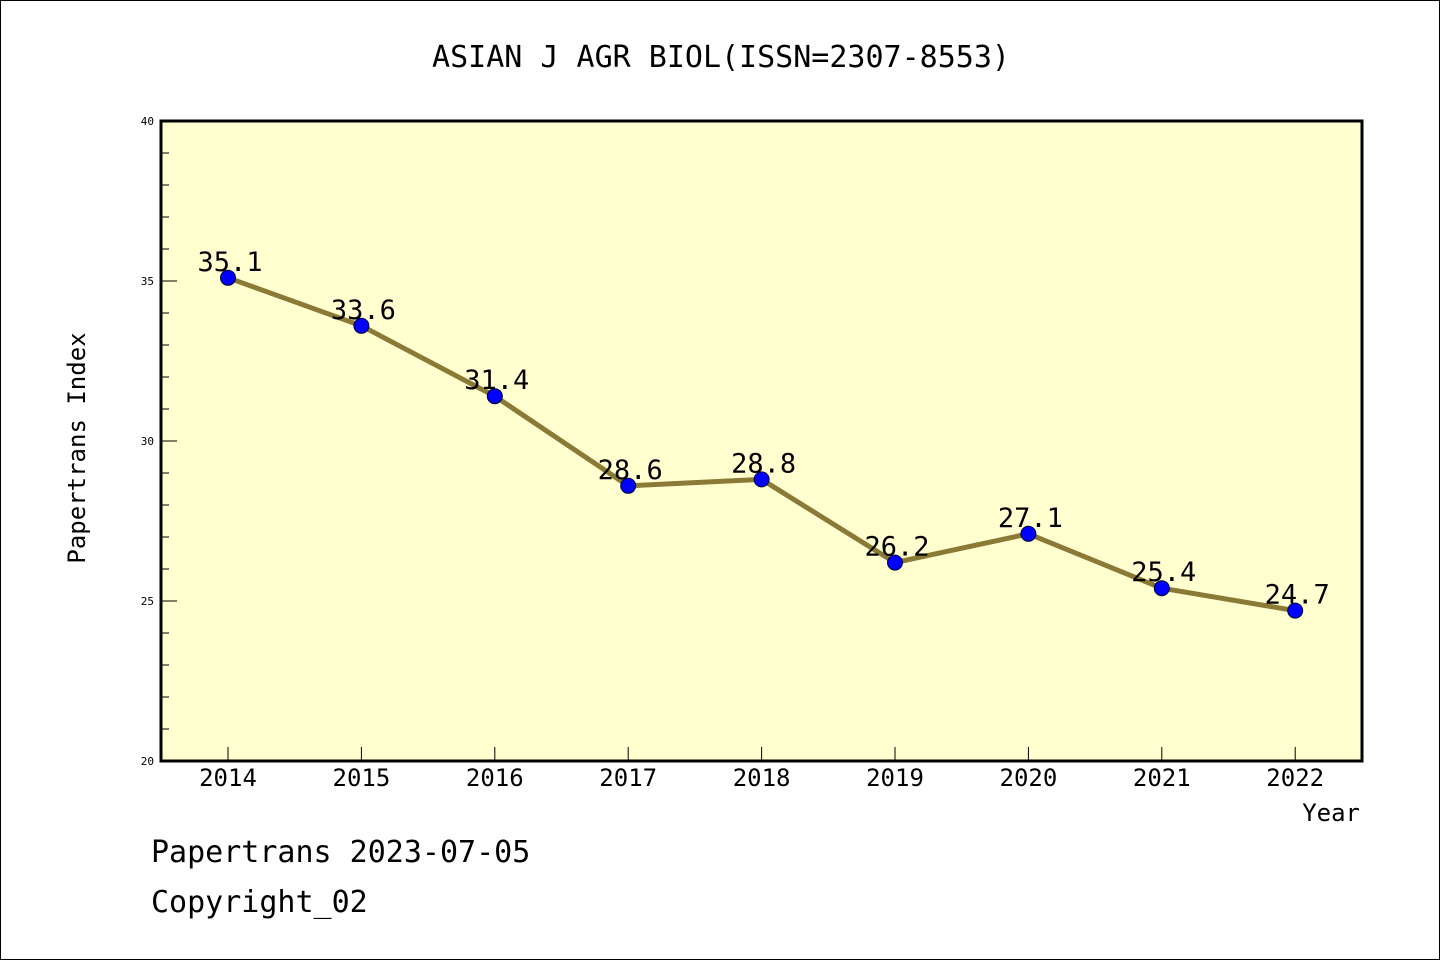 Image resolution: width=1440 pixels, height=961 pixels. I want to click on data-point-label: 26.2, so click(896, 547).